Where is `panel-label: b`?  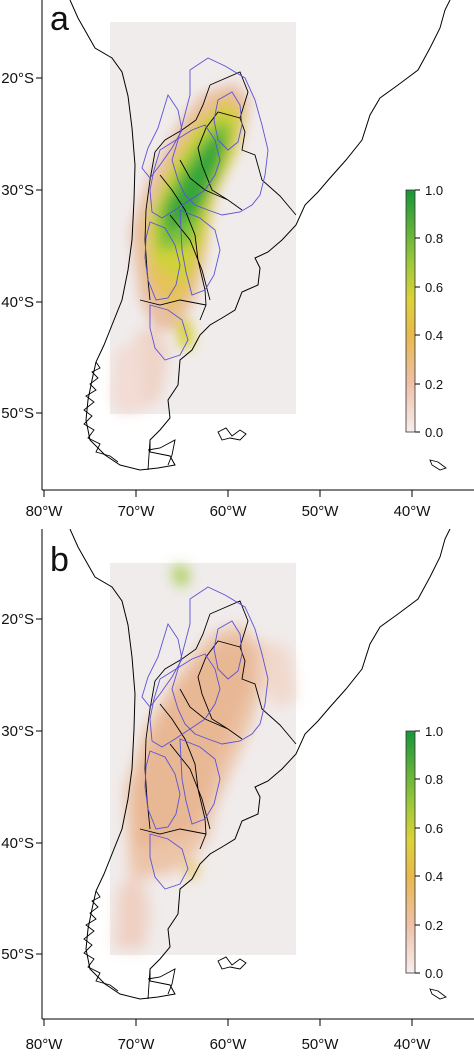
panel-label: b is located at coordinates (59, 560).